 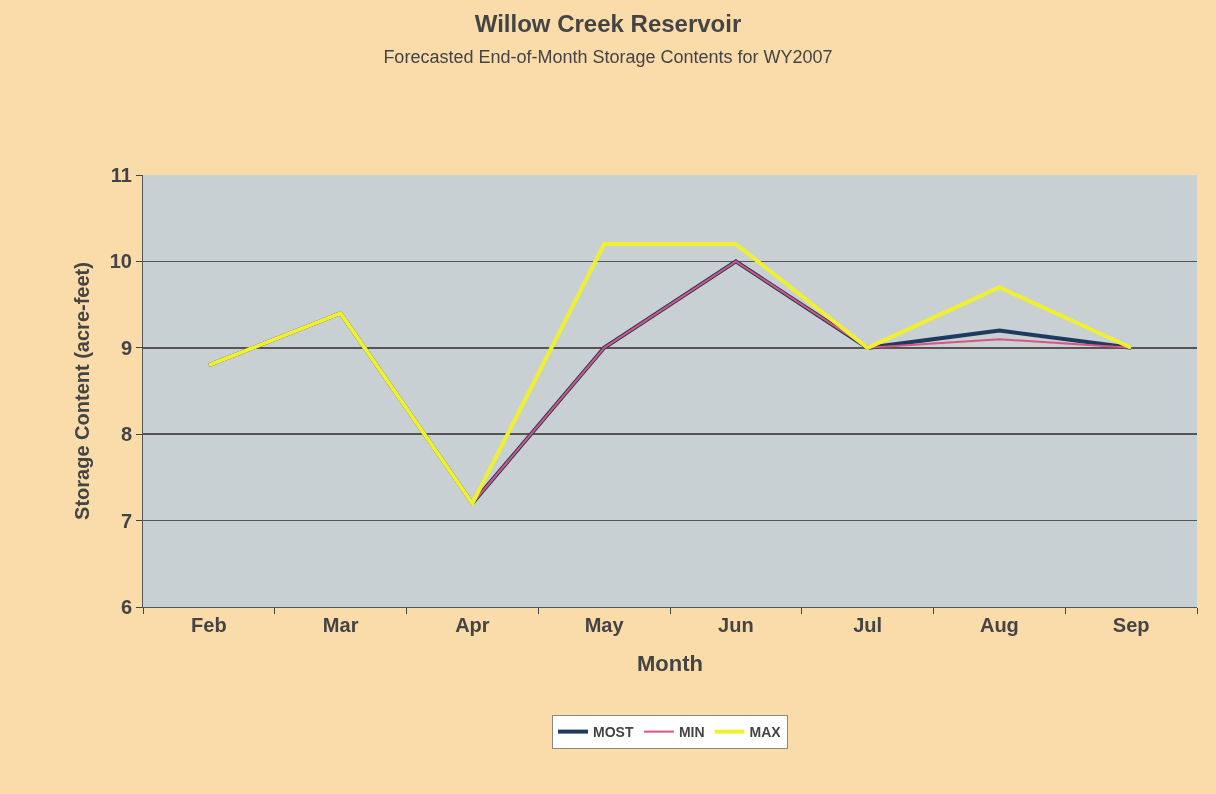 I want to click on x-axis-title: Month, so click(x=670, y=663).